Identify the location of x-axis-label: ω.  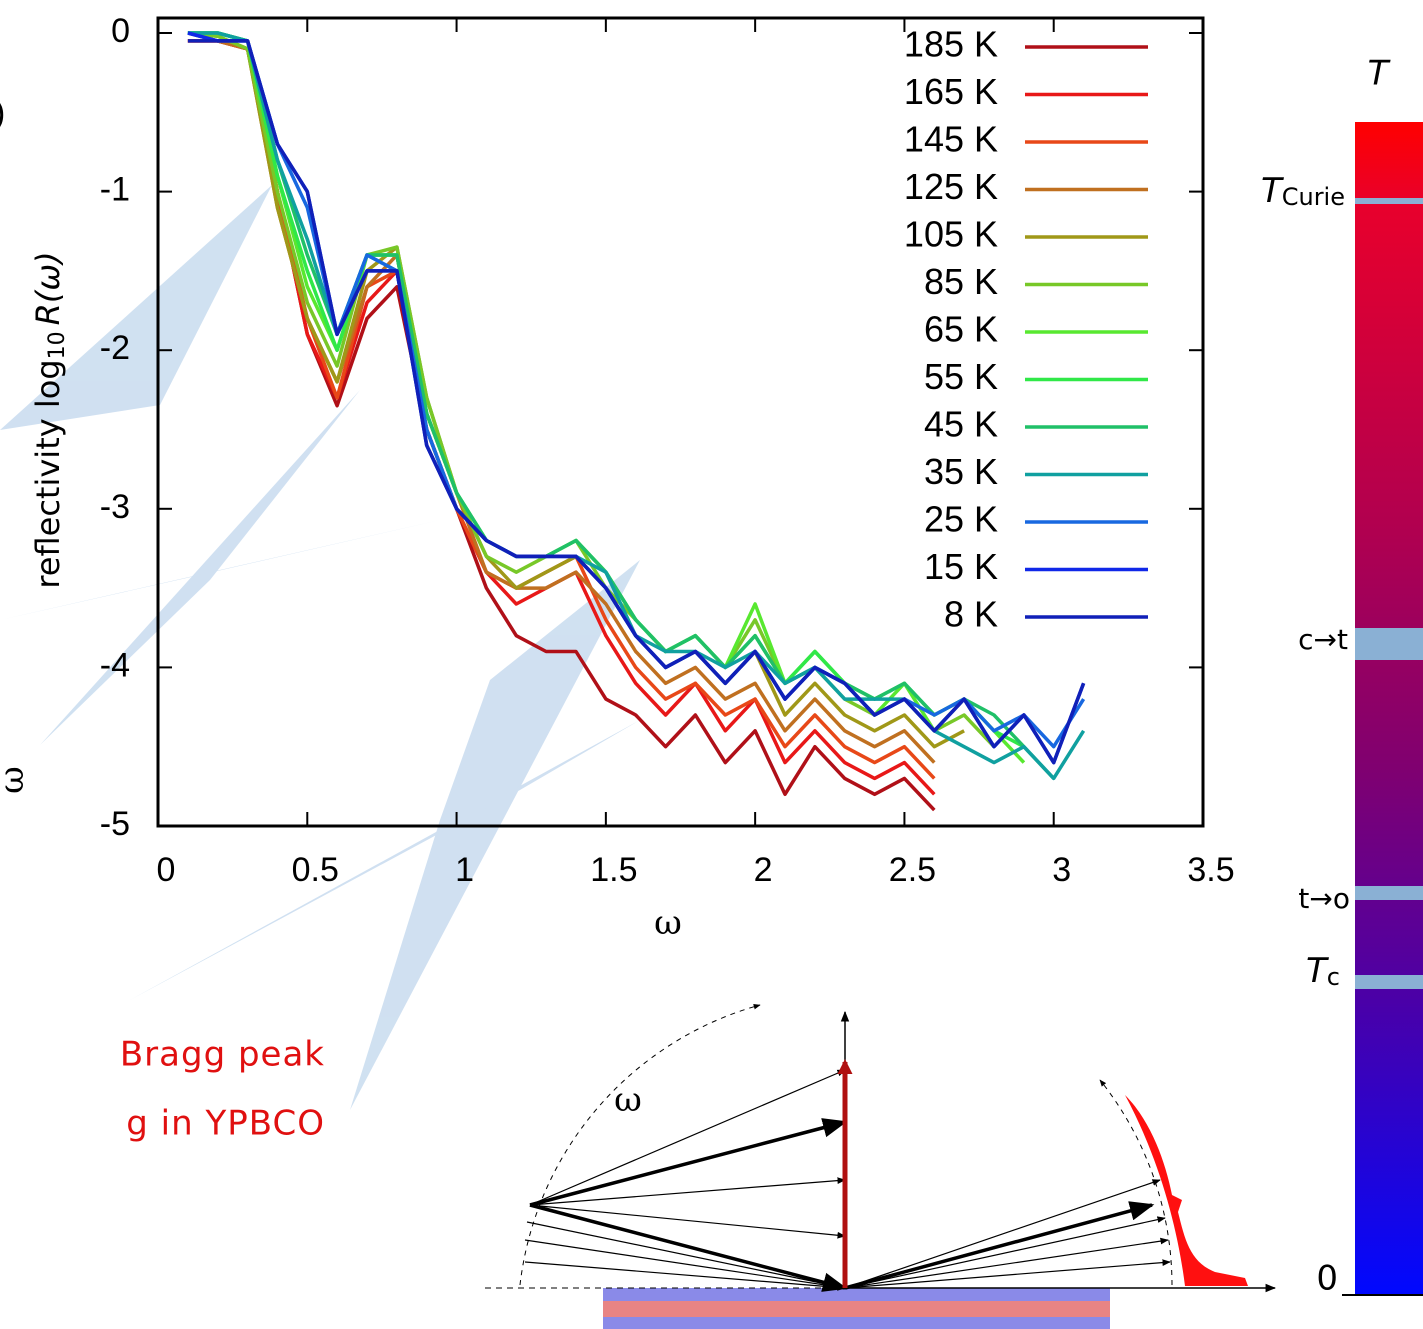
(668, 923).